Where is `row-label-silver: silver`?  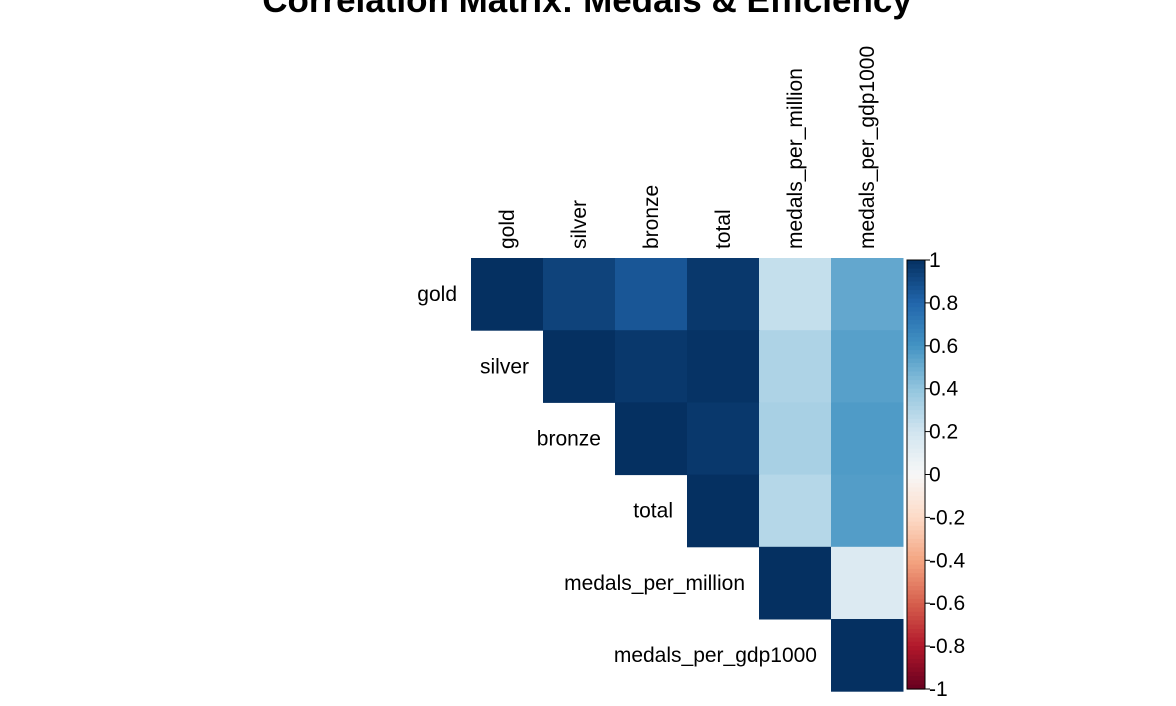 row-label-silver: silver is located at coordinates (504, 366).